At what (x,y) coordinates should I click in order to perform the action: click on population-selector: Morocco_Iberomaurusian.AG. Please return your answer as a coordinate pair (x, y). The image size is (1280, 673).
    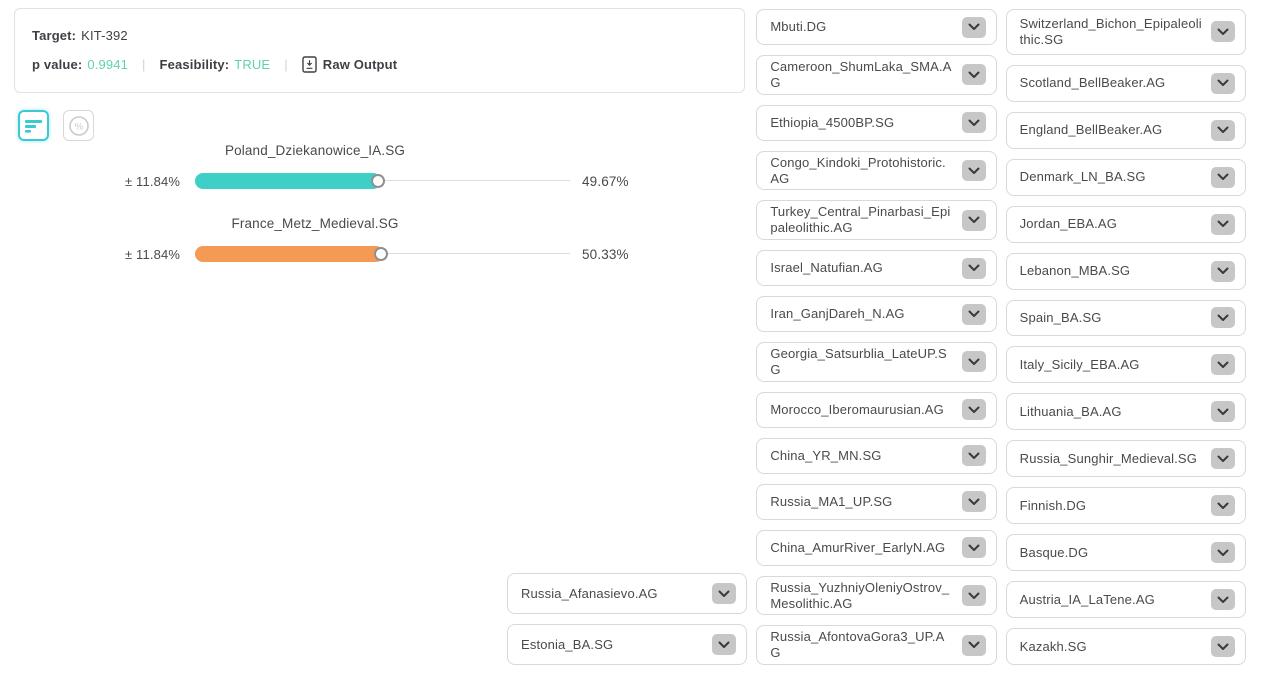
    Looking at the image, I should click on (876, 409).